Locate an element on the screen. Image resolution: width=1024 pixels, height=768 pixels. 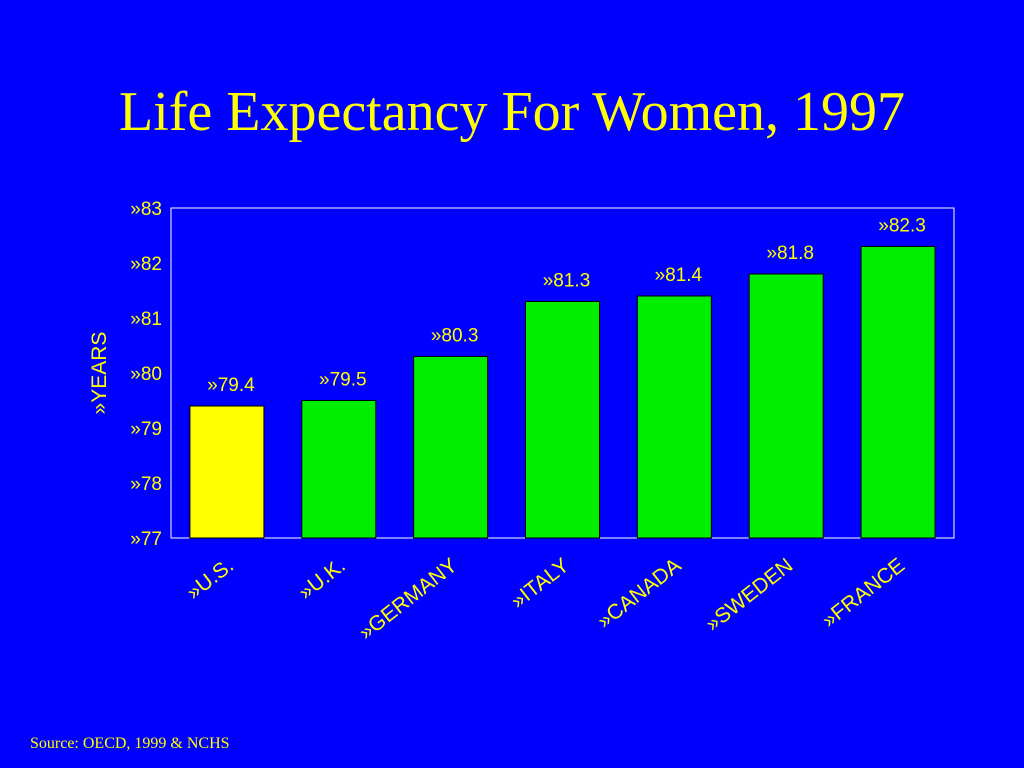
y-axis-ticks: »77 »78 »79 »80 »81 »82 »83 is located at coordinates (146, 374).